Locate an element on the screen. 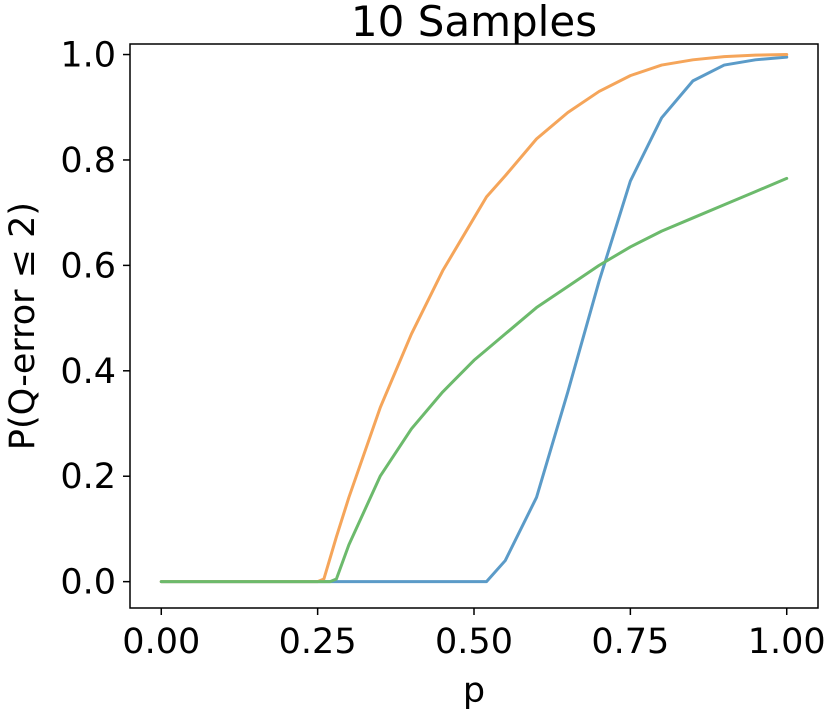 Image resolution: width=830 pixels, height=714 pixels. x-tick-label: 1.00 is located at coordinates (787, 642).